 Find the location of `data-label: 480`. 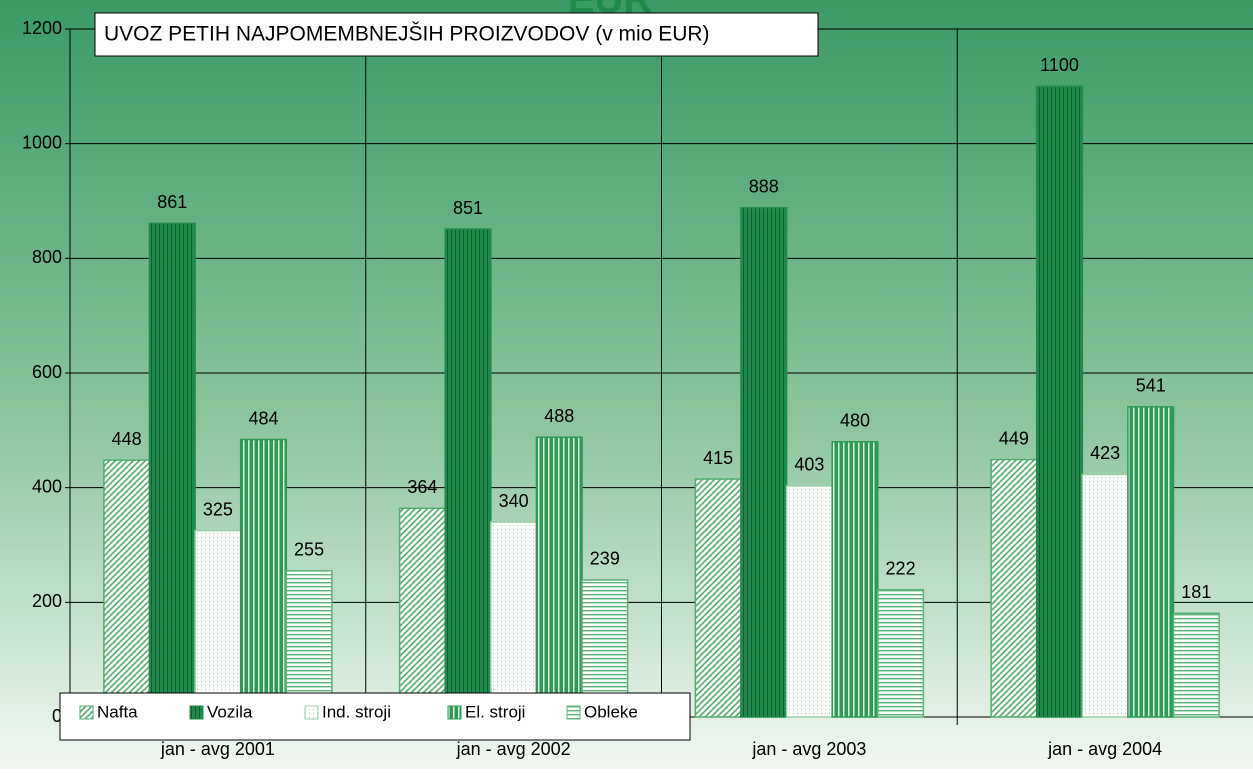

data-label: 480 is located at coordinates (855, 421).